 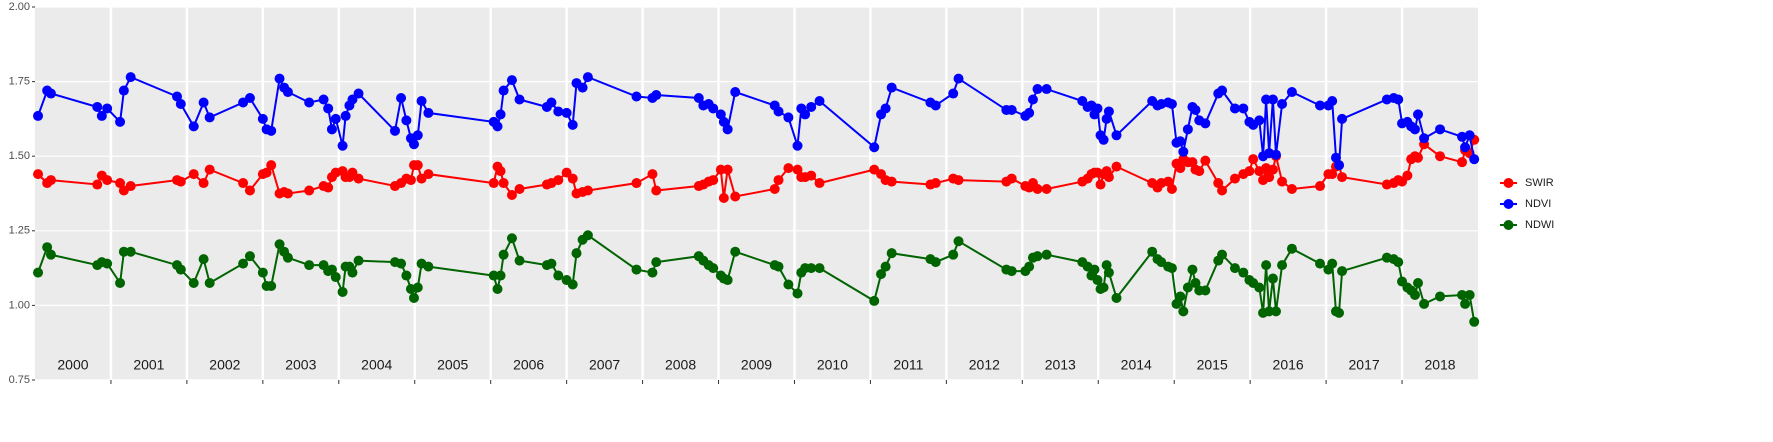 I want to click on x-tick-label: 2012, so click(x=984, y=365).